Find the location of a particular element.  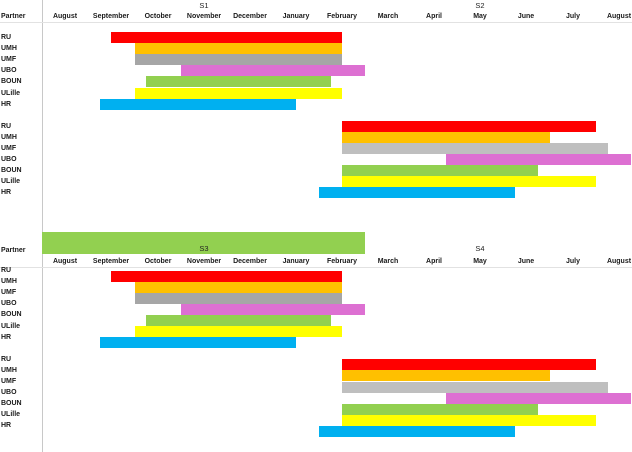

chart-2-month-tick: January is located at coordinates (296, 261).